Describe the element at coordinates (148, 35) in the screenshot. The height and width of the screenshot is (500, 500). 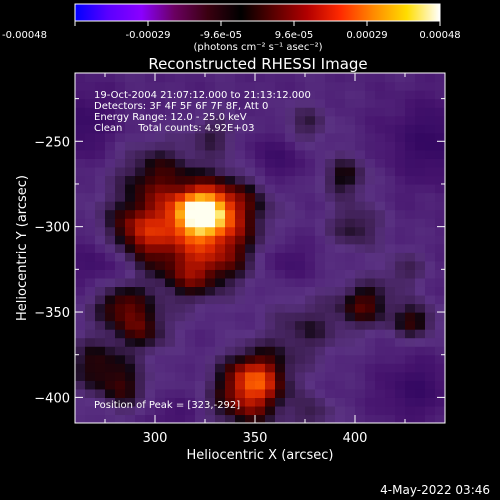
I see `colorbar-tick-label: -0.00029` at that location.